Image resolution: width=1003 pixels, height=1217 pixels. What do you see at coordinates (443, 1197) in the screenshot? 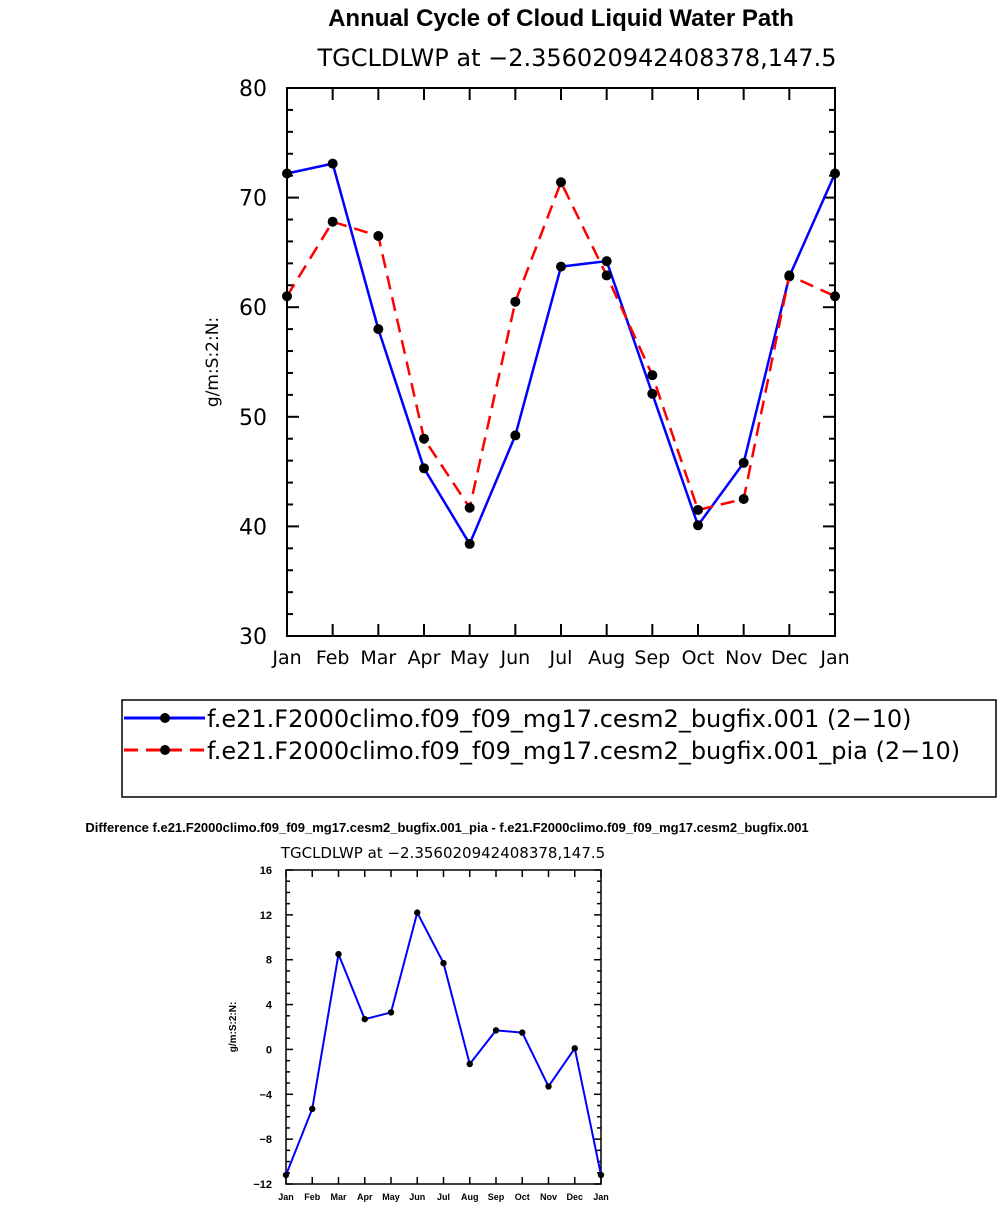
I see `difference-chart-x-tick-labels: Jan Feb Mar Apr May Jun Jul Aug Sep Oct Nov Dec Jan` at bounding box center [443, 1197].